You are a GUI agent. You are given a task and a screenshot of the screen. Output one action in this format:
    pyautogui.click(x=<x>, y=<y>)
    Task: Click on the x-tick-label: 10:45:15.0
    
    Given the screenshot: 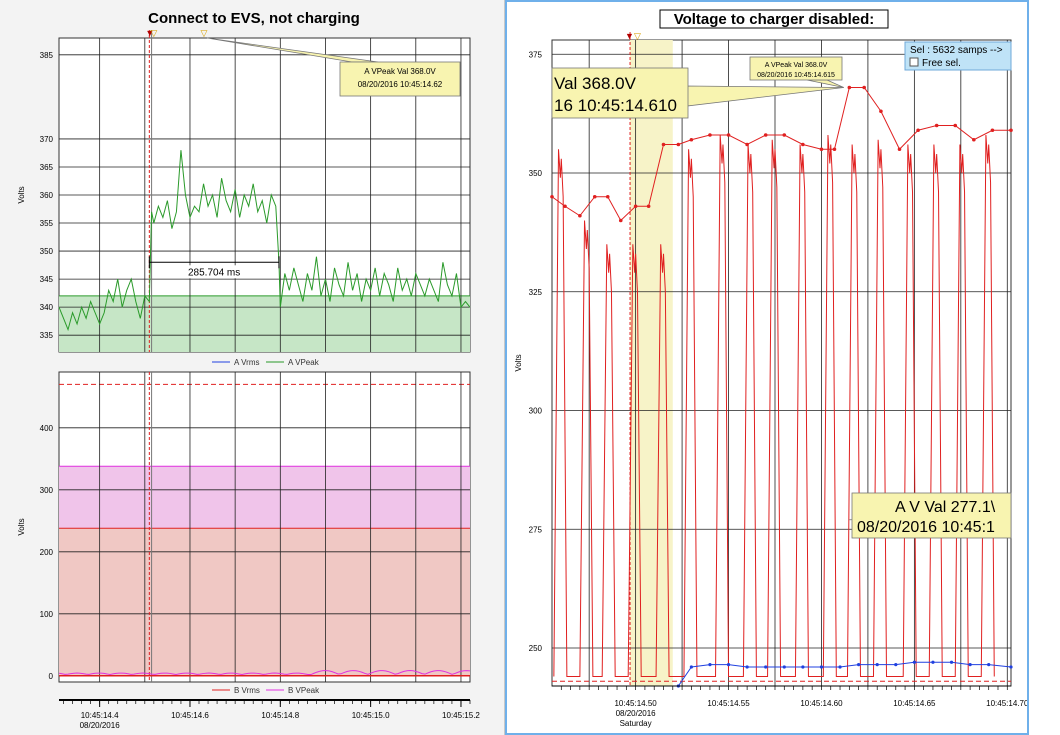 What is the action you would take?
    pyautogui.click(x=371, y=715)
    